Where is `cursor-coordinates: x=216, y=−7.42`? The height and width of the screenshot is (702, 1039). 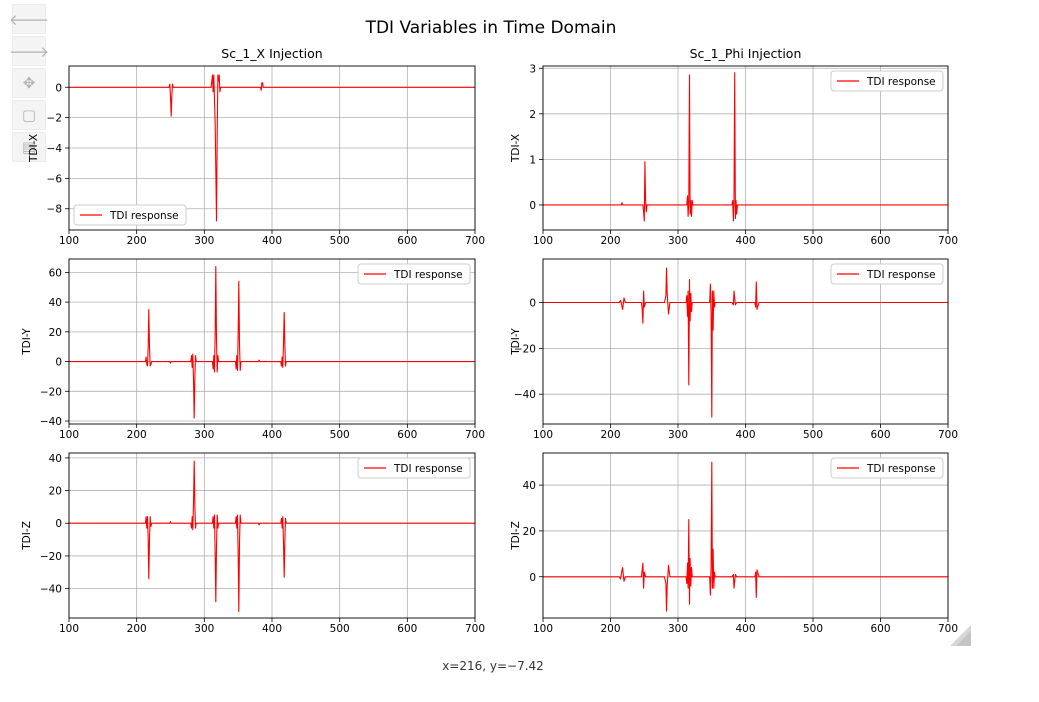
cursor-coordinates: x=216, y=−7.42 is located at coordinates (493, 666).